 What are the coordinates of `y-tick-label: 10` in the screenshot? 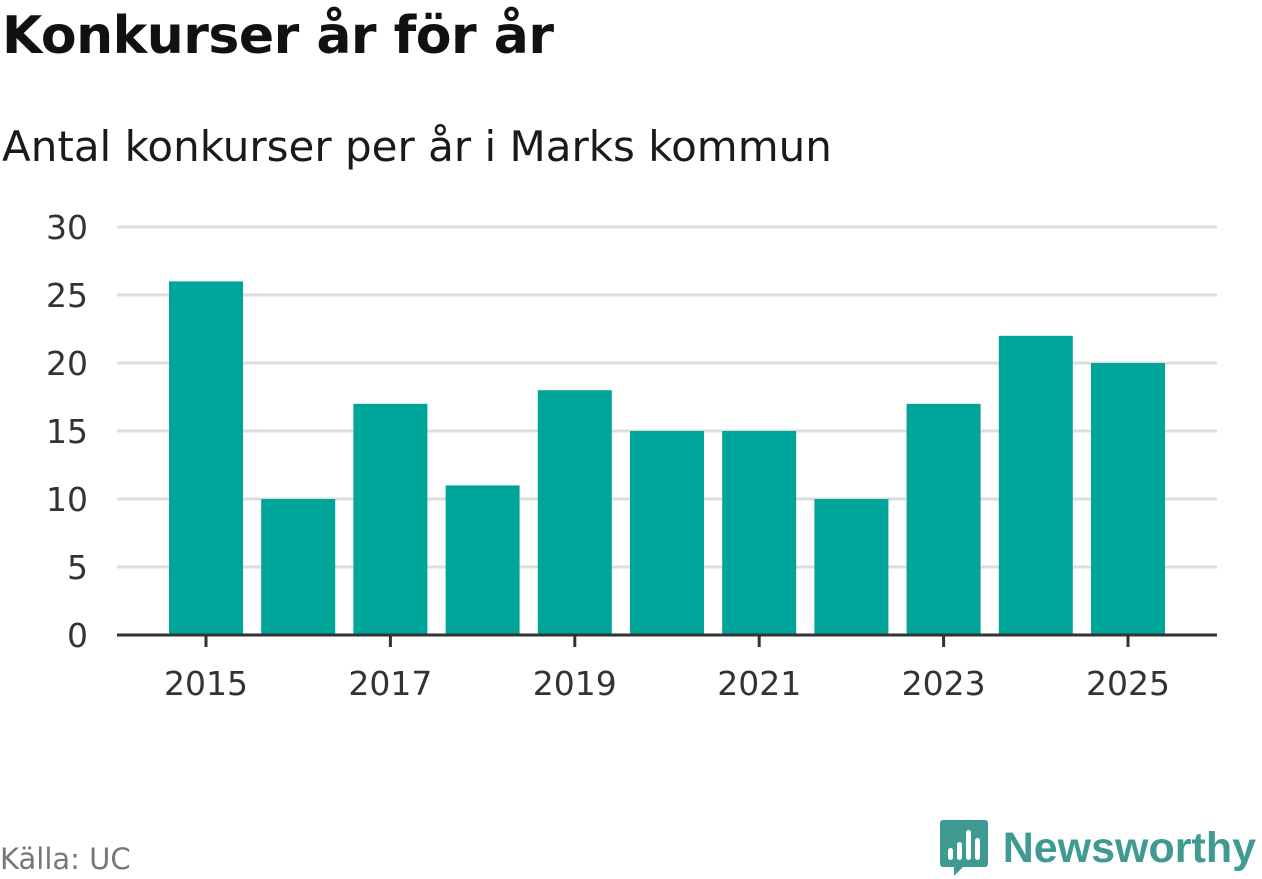 It's located at (67, 499).